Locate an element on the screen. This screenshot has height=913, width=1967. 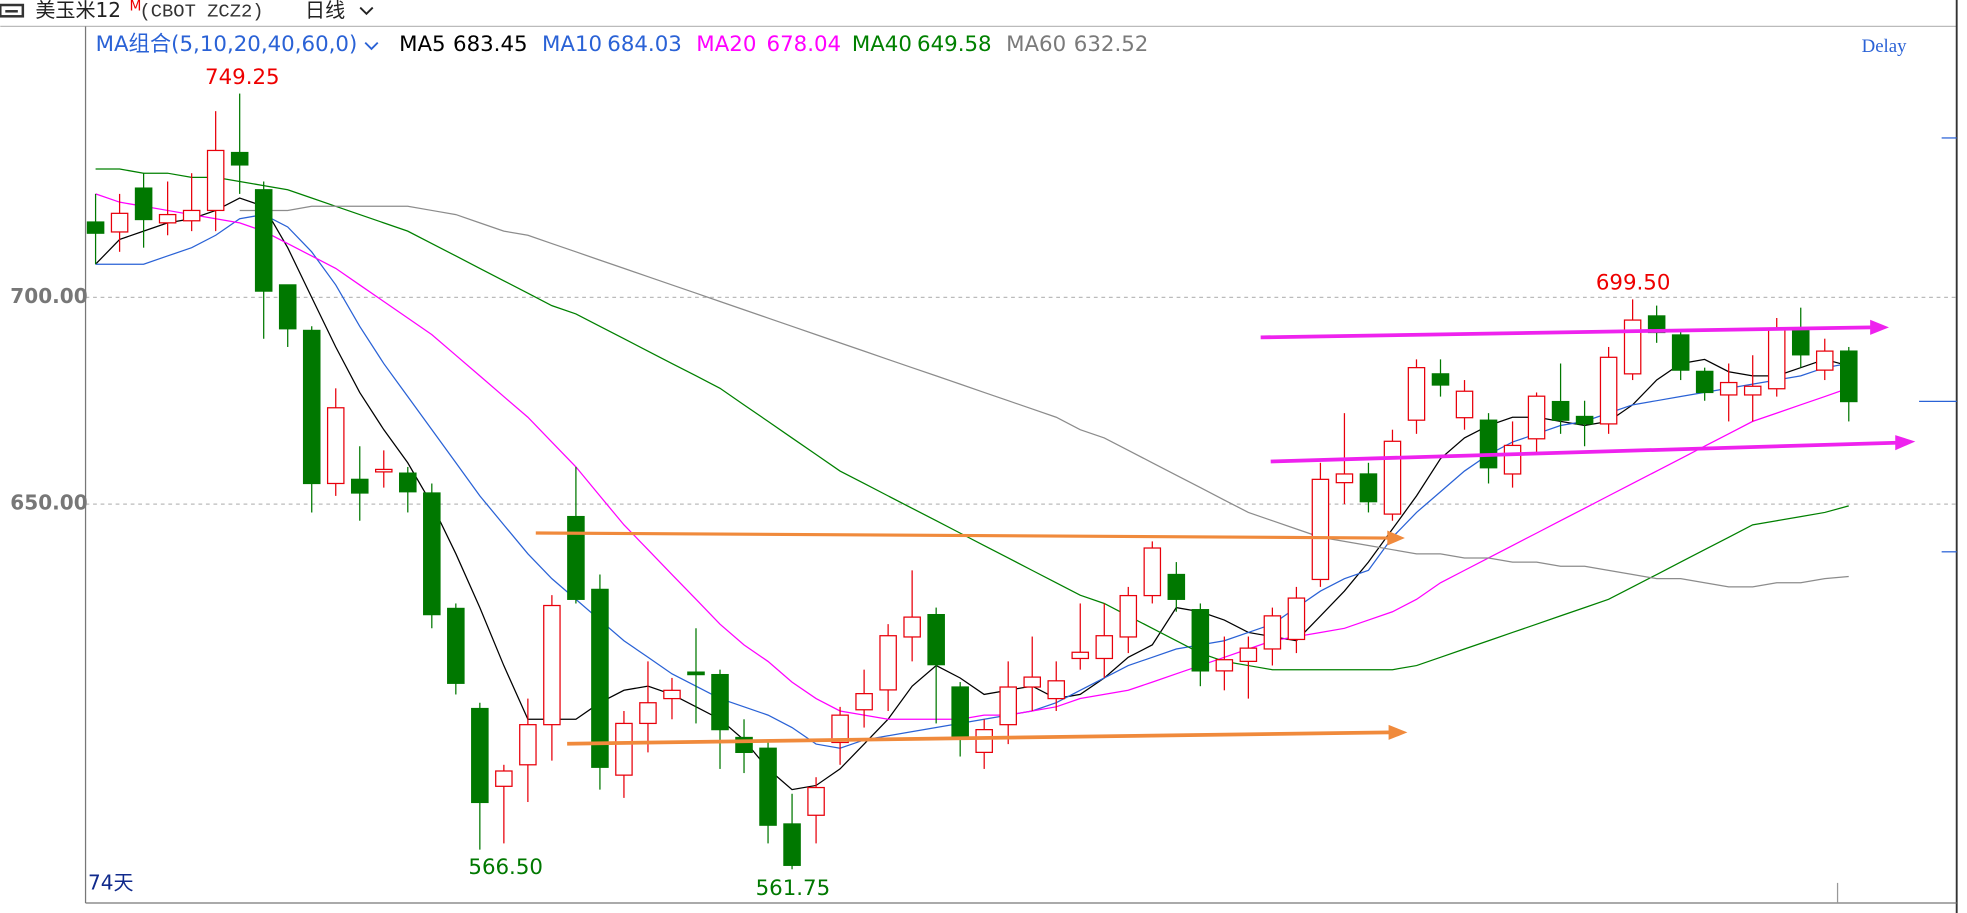
legend-name: MA10 is located at coordinates (572, 44).